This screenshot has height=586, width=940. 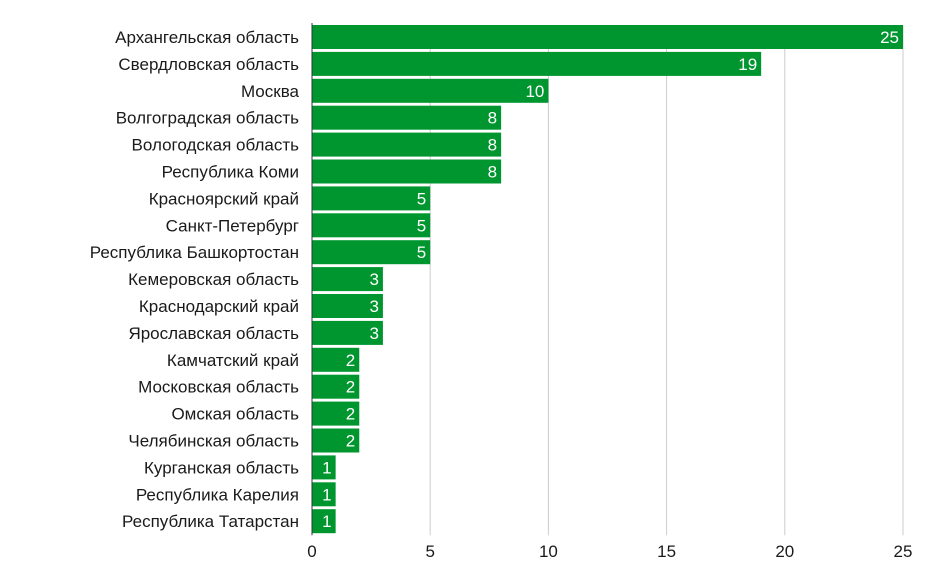 What do you see at coordinates (311, 551) in the screenshot?
I see `x-tick-label: 0` at bounding box center [311, 551].